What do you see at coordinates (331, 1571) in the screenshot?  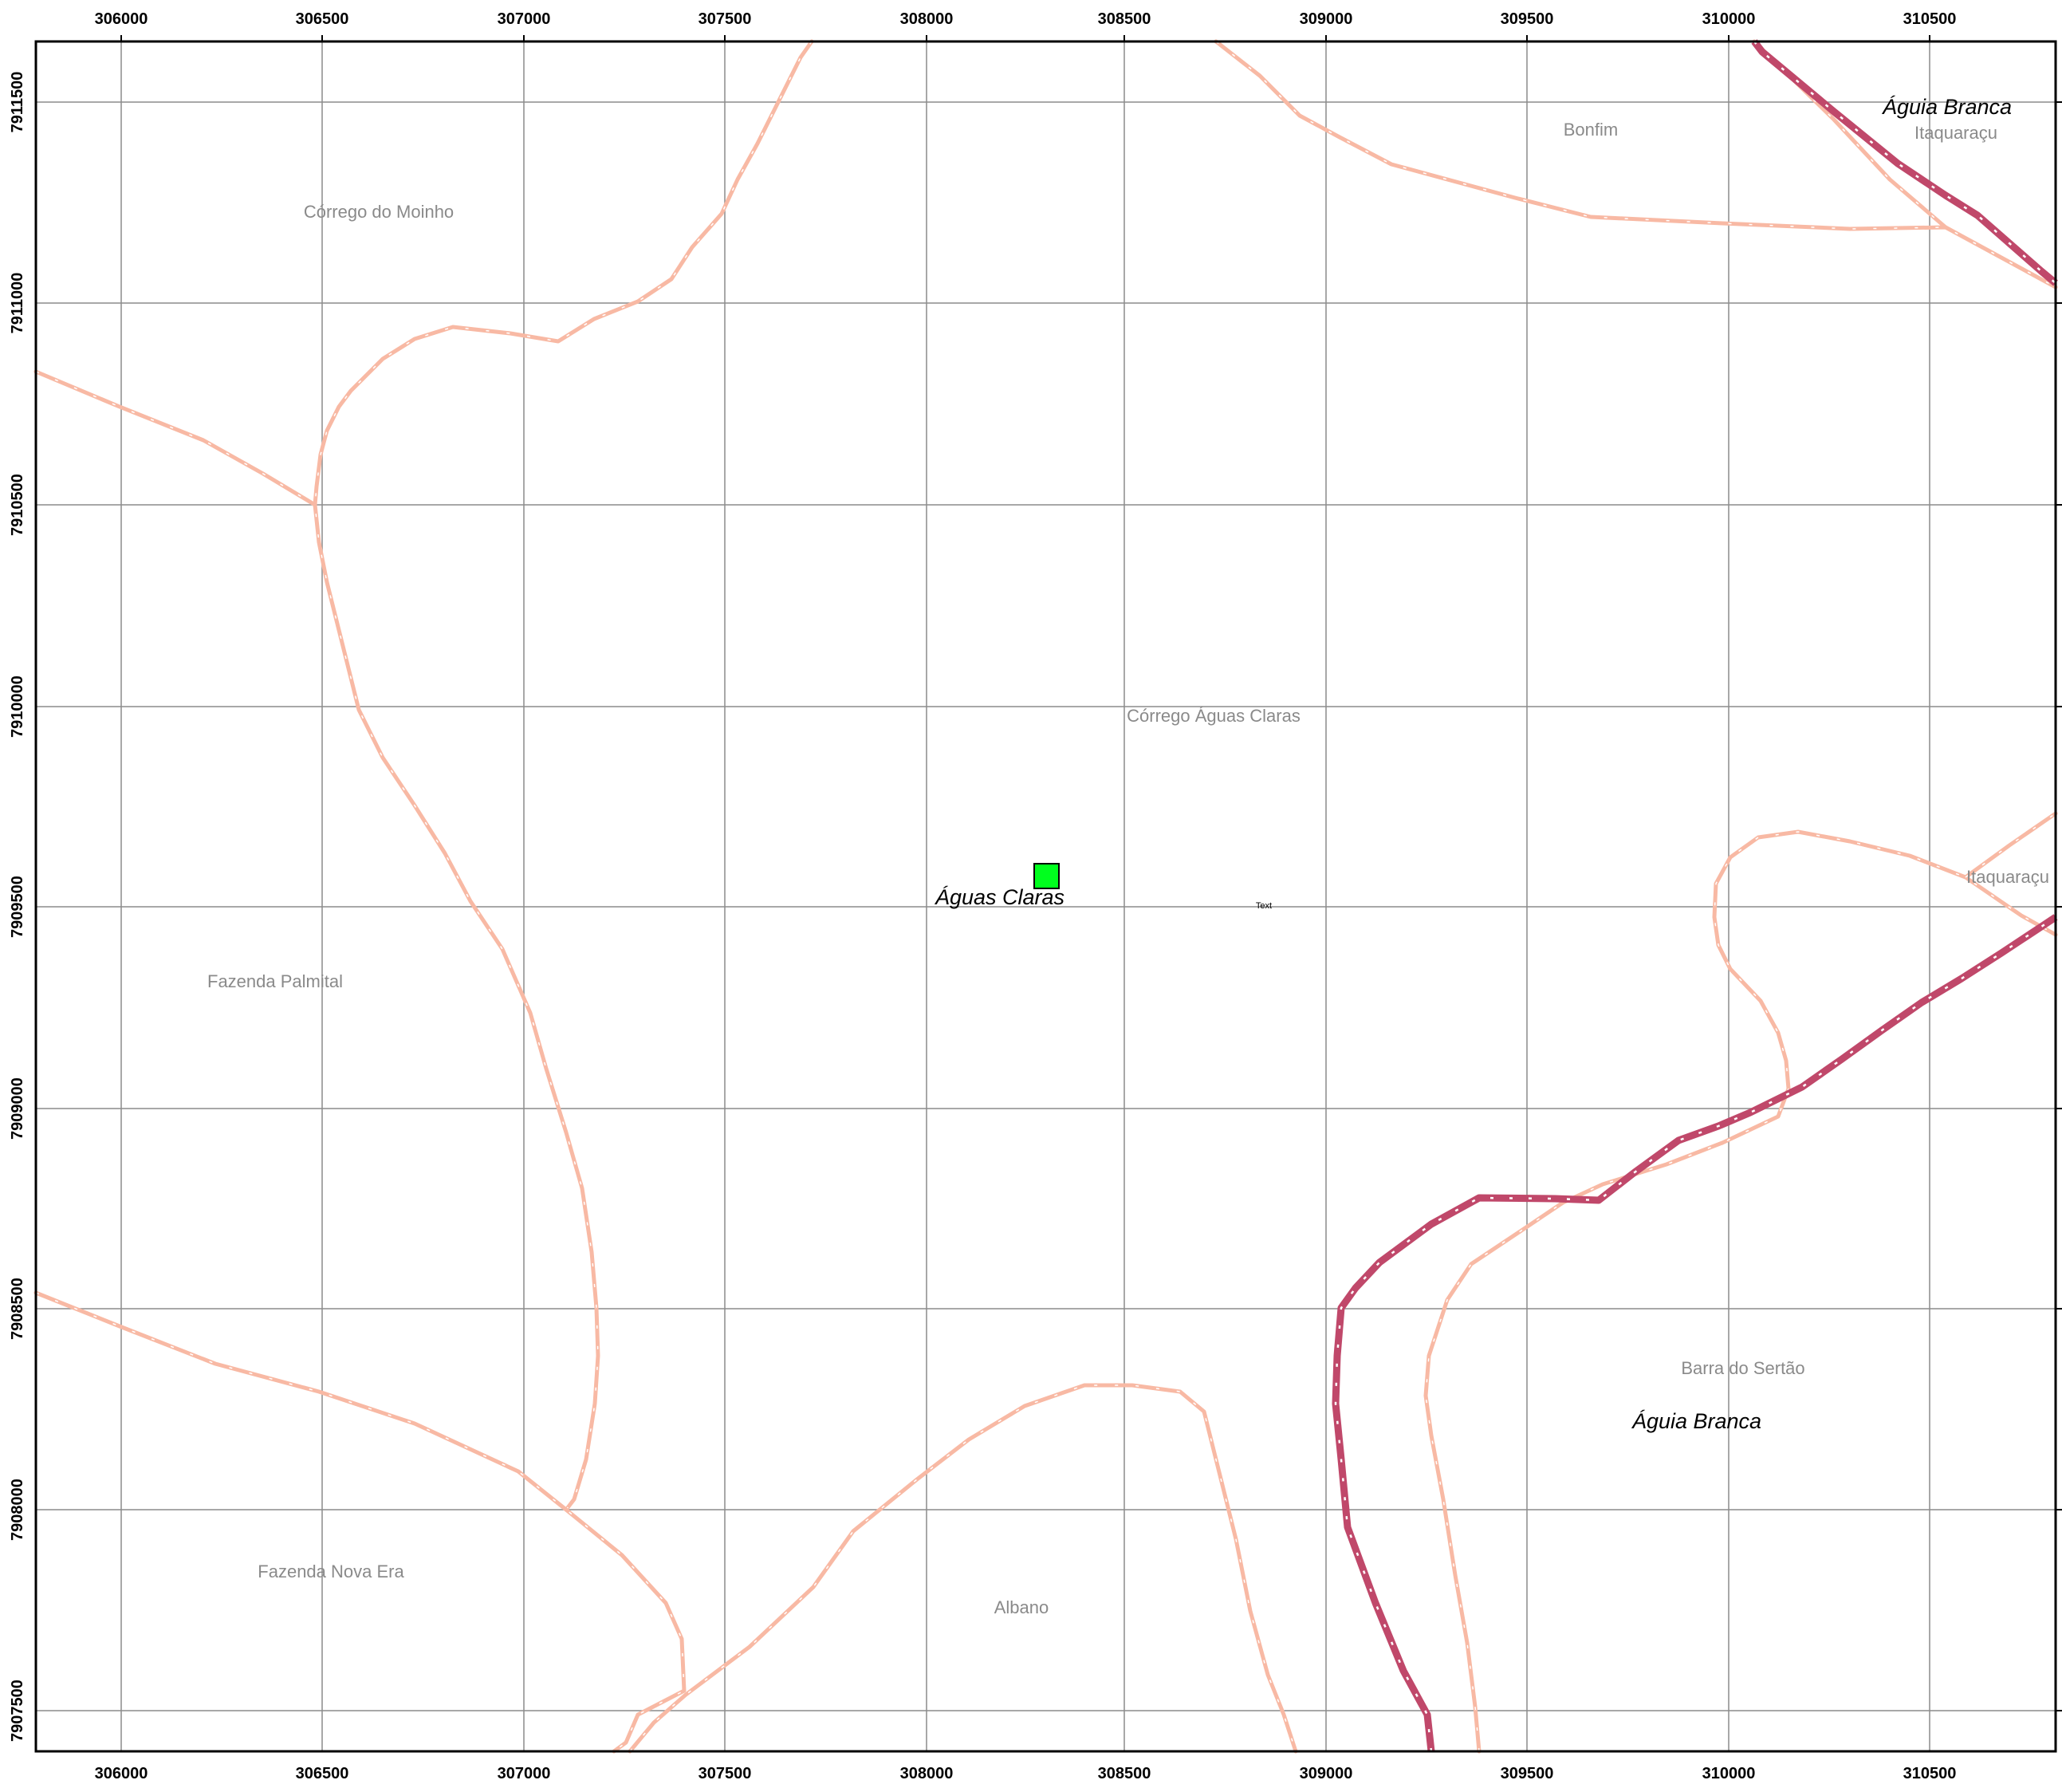 I see `label-fazenda-nova-era: Fazenda Nova Era` at bounding box center [331, 1571].